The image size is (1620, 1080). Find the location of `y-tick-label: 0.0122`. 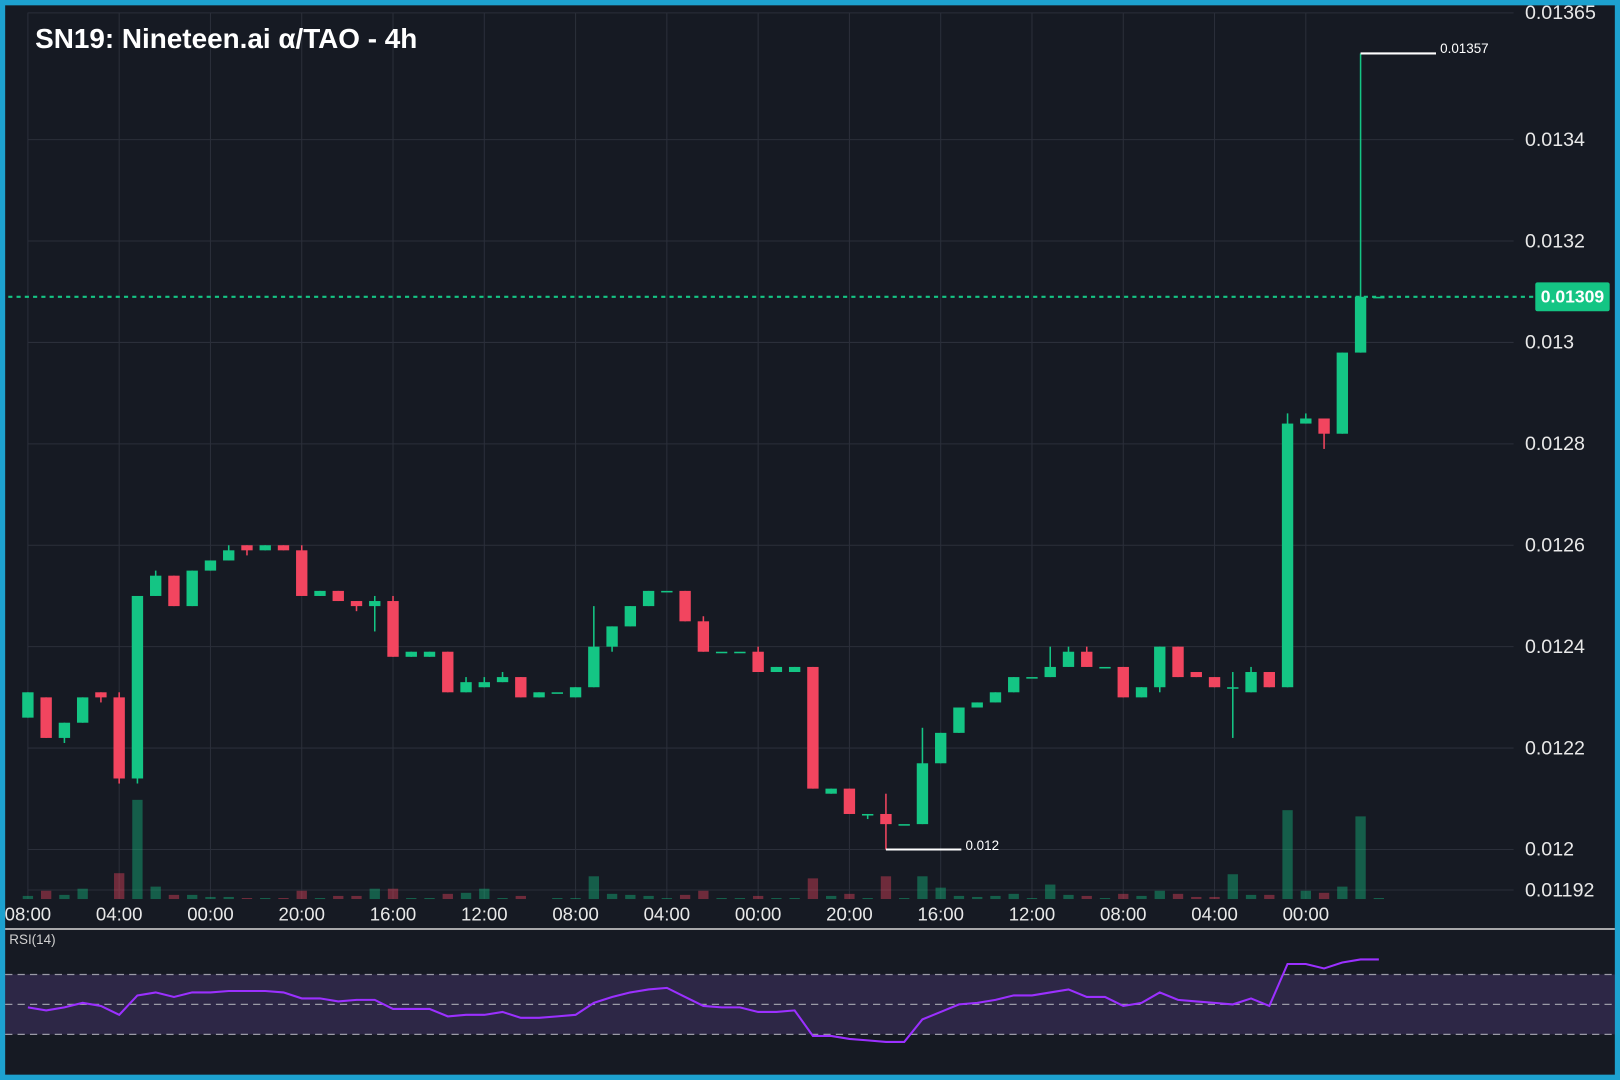

y-tick-label: 0.0122 is located at coordinates (1555, 748).